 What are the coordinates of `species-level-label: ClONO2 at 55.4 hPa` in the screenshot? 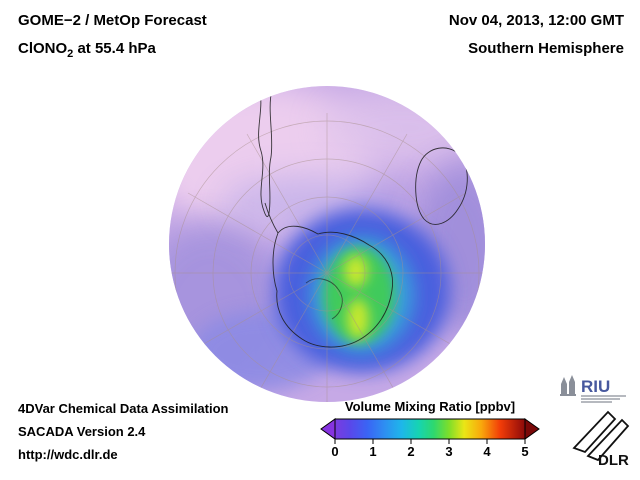 It's located at (112, 51).